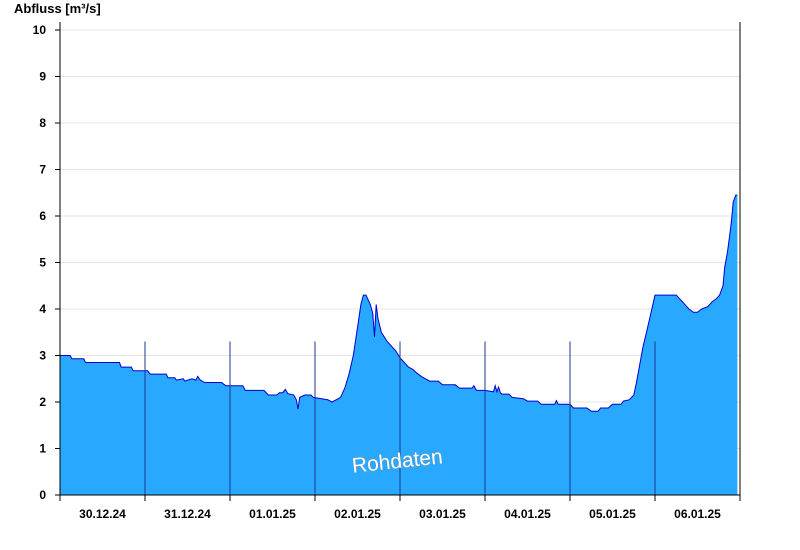  Describe the element at coordinates (357, 514) in the screenshot. I see `x-tick-label-3: 02.01.25` at that location.